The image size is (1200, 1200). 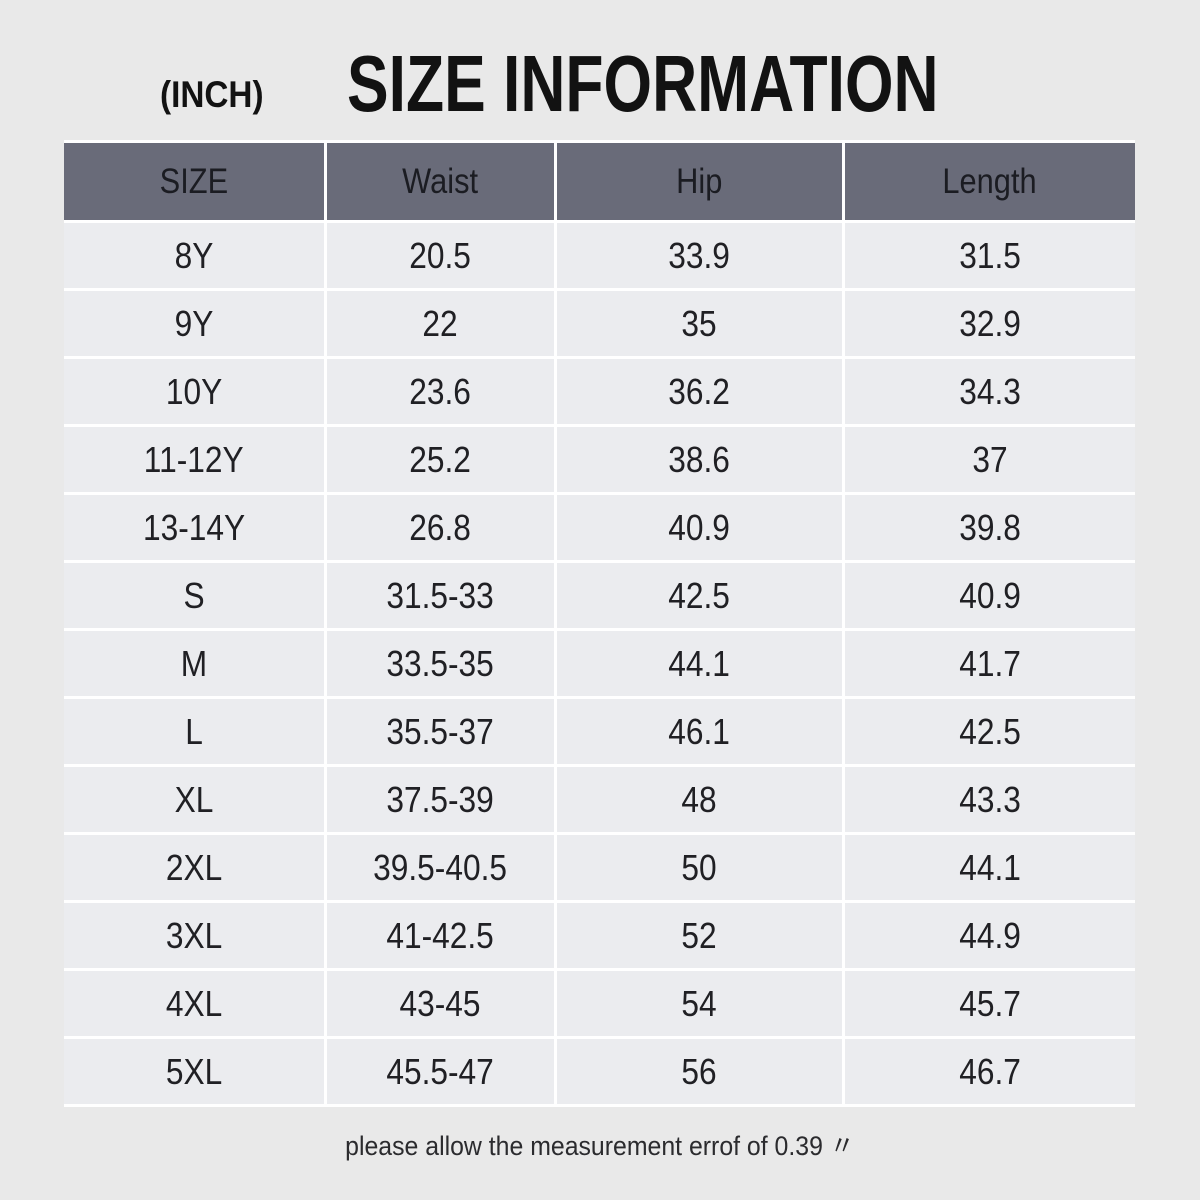 I want to click on header-label-hip: Hip, so click(x=699, y=181).